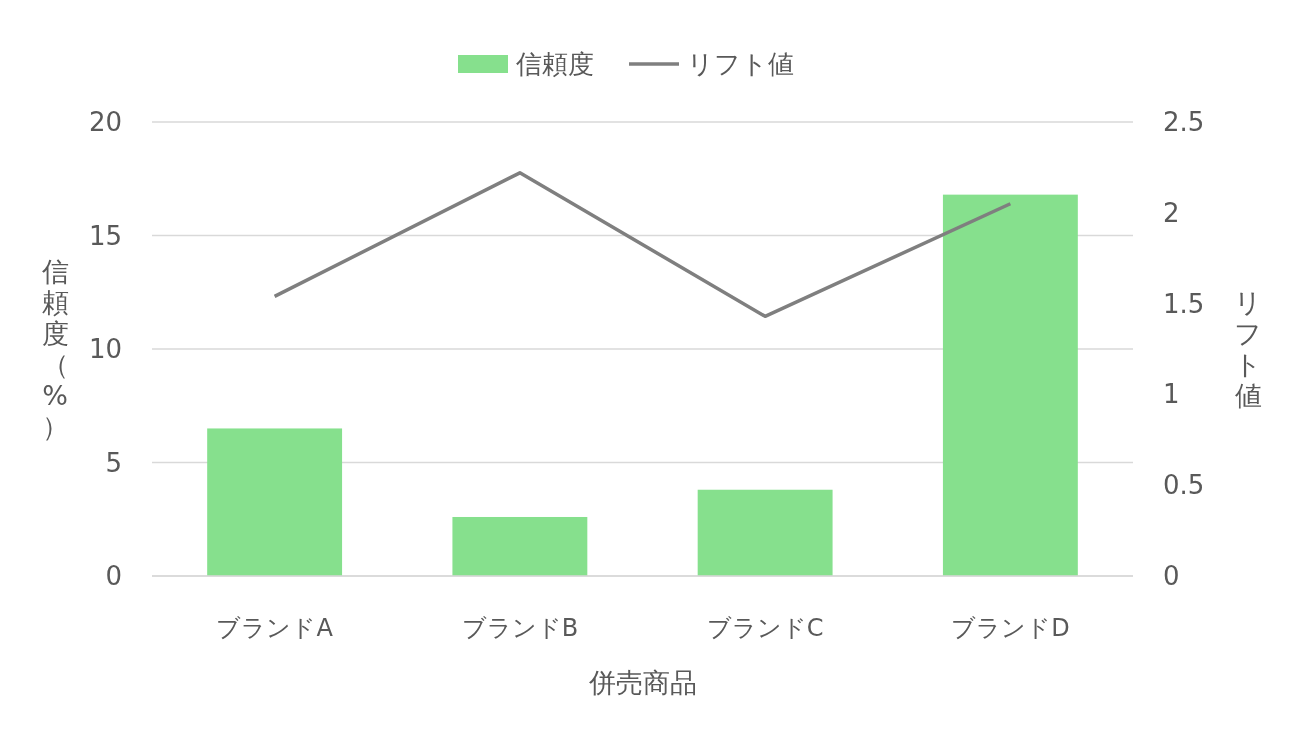  Describe the element at coordinates (740, 64) in the screenshot. I see `legend-label: リフト値` at that location.